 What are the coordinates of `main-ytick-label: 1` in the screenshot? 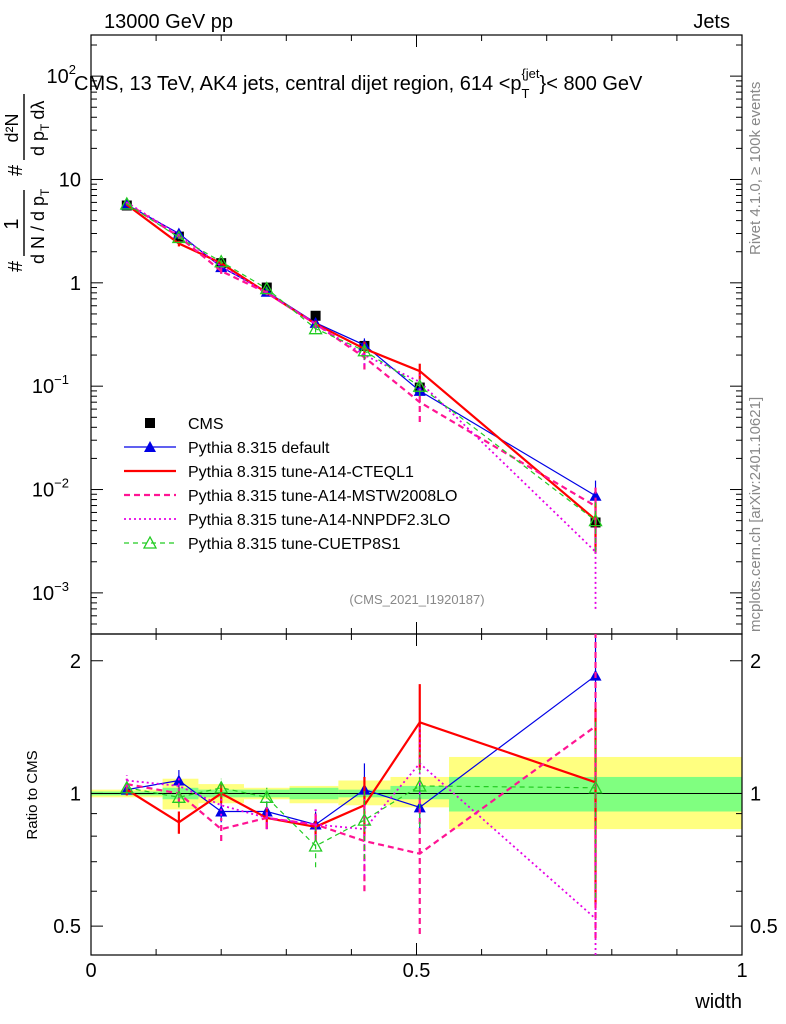 It's located at (75, 284).